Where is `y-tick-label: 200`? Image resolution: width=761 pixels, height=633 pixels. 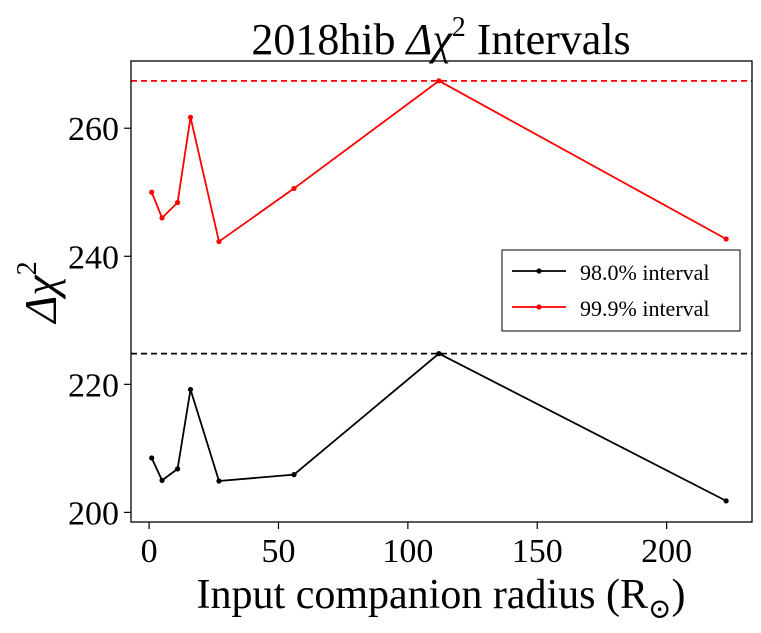
y-tick-label: 200 is located at coordinates (93, 513).